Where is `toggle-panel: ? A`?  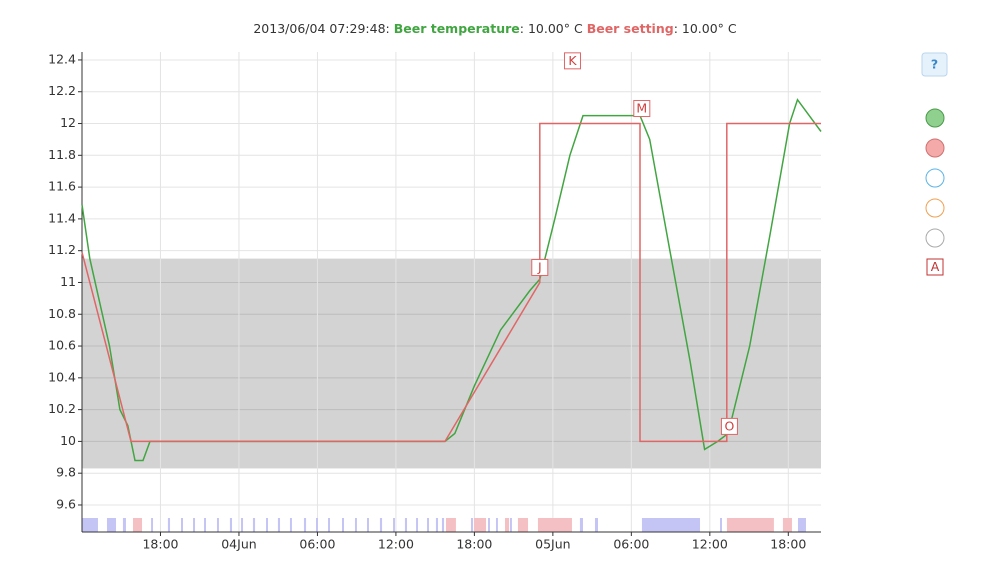 toggle-panel: ? A is located at coordinates (934, 164).